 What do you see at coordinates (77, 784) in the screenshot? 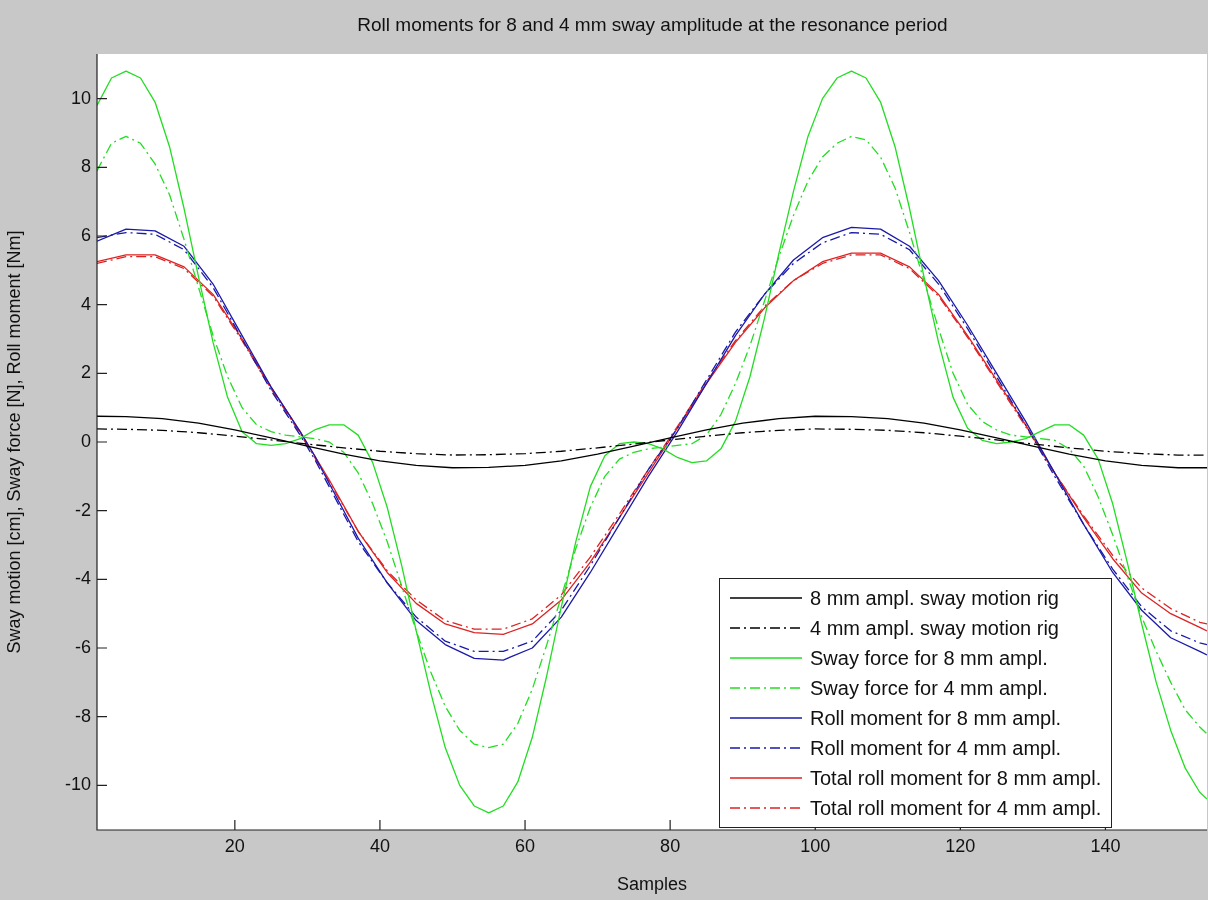
I see `y-tick-label: -10` at bounding box center [77, 784].